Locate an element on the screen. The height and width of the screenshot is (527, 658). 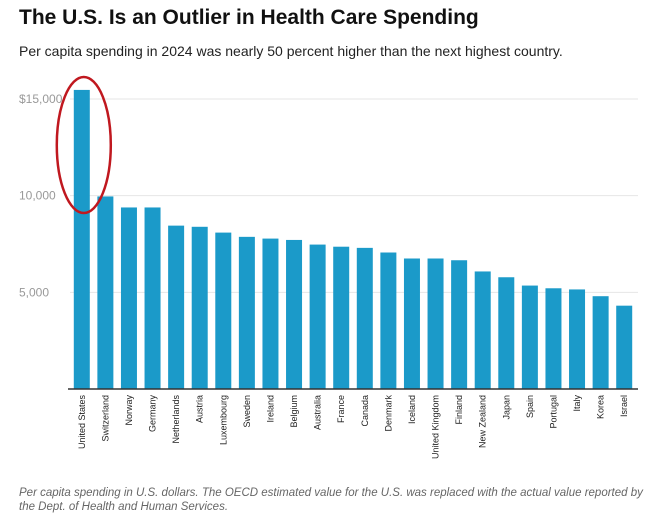
x-tick-label: Italy is located at coordinates (577, 403).